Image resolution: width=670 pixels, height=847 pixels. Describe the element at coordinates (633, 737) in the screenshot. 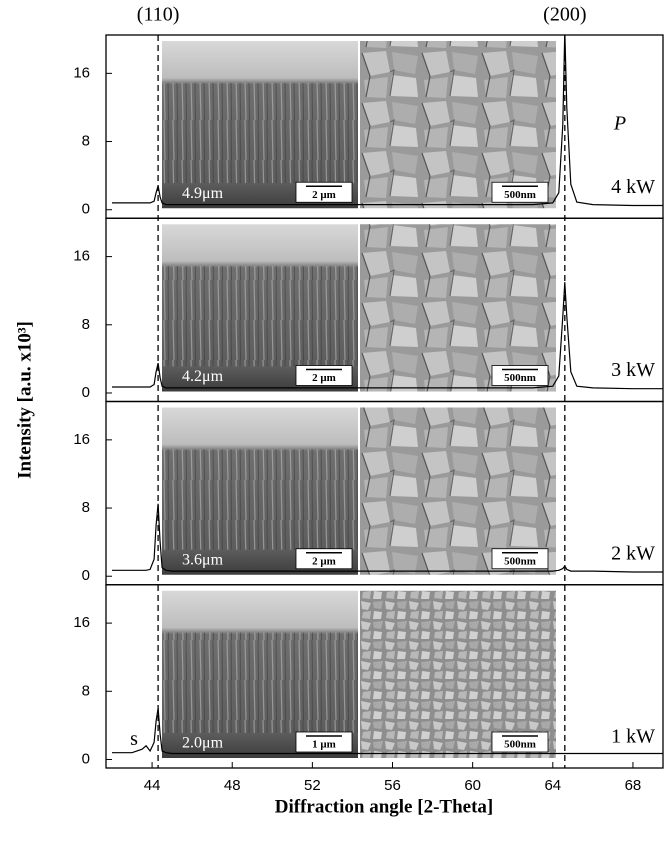

I see `panel-label: 1 kW` at that location.